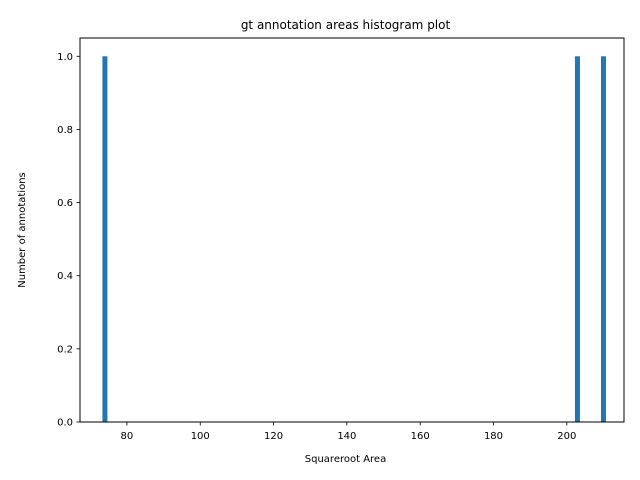  Describe the element at coordinates (65, 276) in the screenshot. I see `y-tick-label: 0.4` at that location.